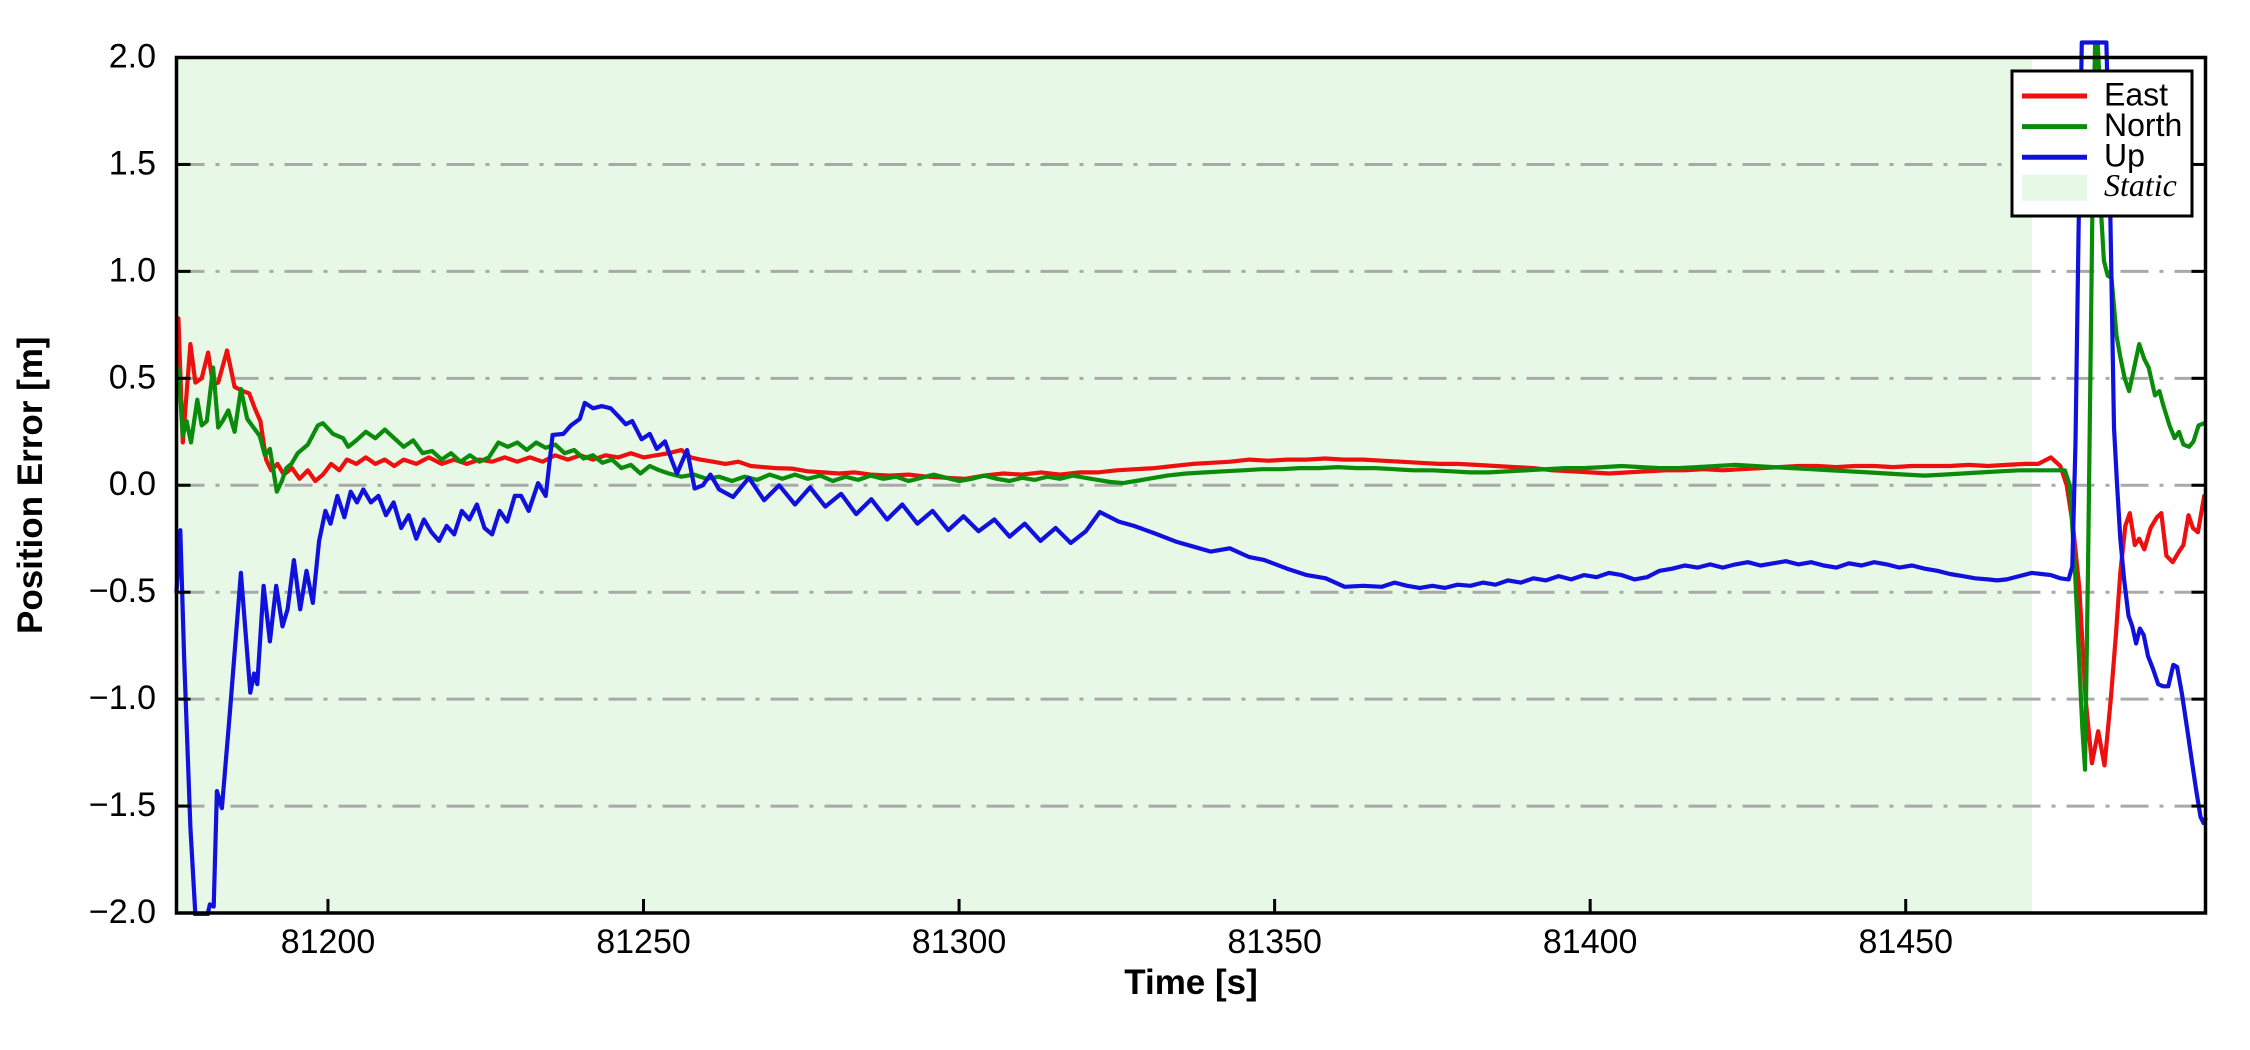 Image resolution: width=2250 pixels, height=1050 pixels. I want to click on x-tick-label-81450: 81450, so click(1905, 942).